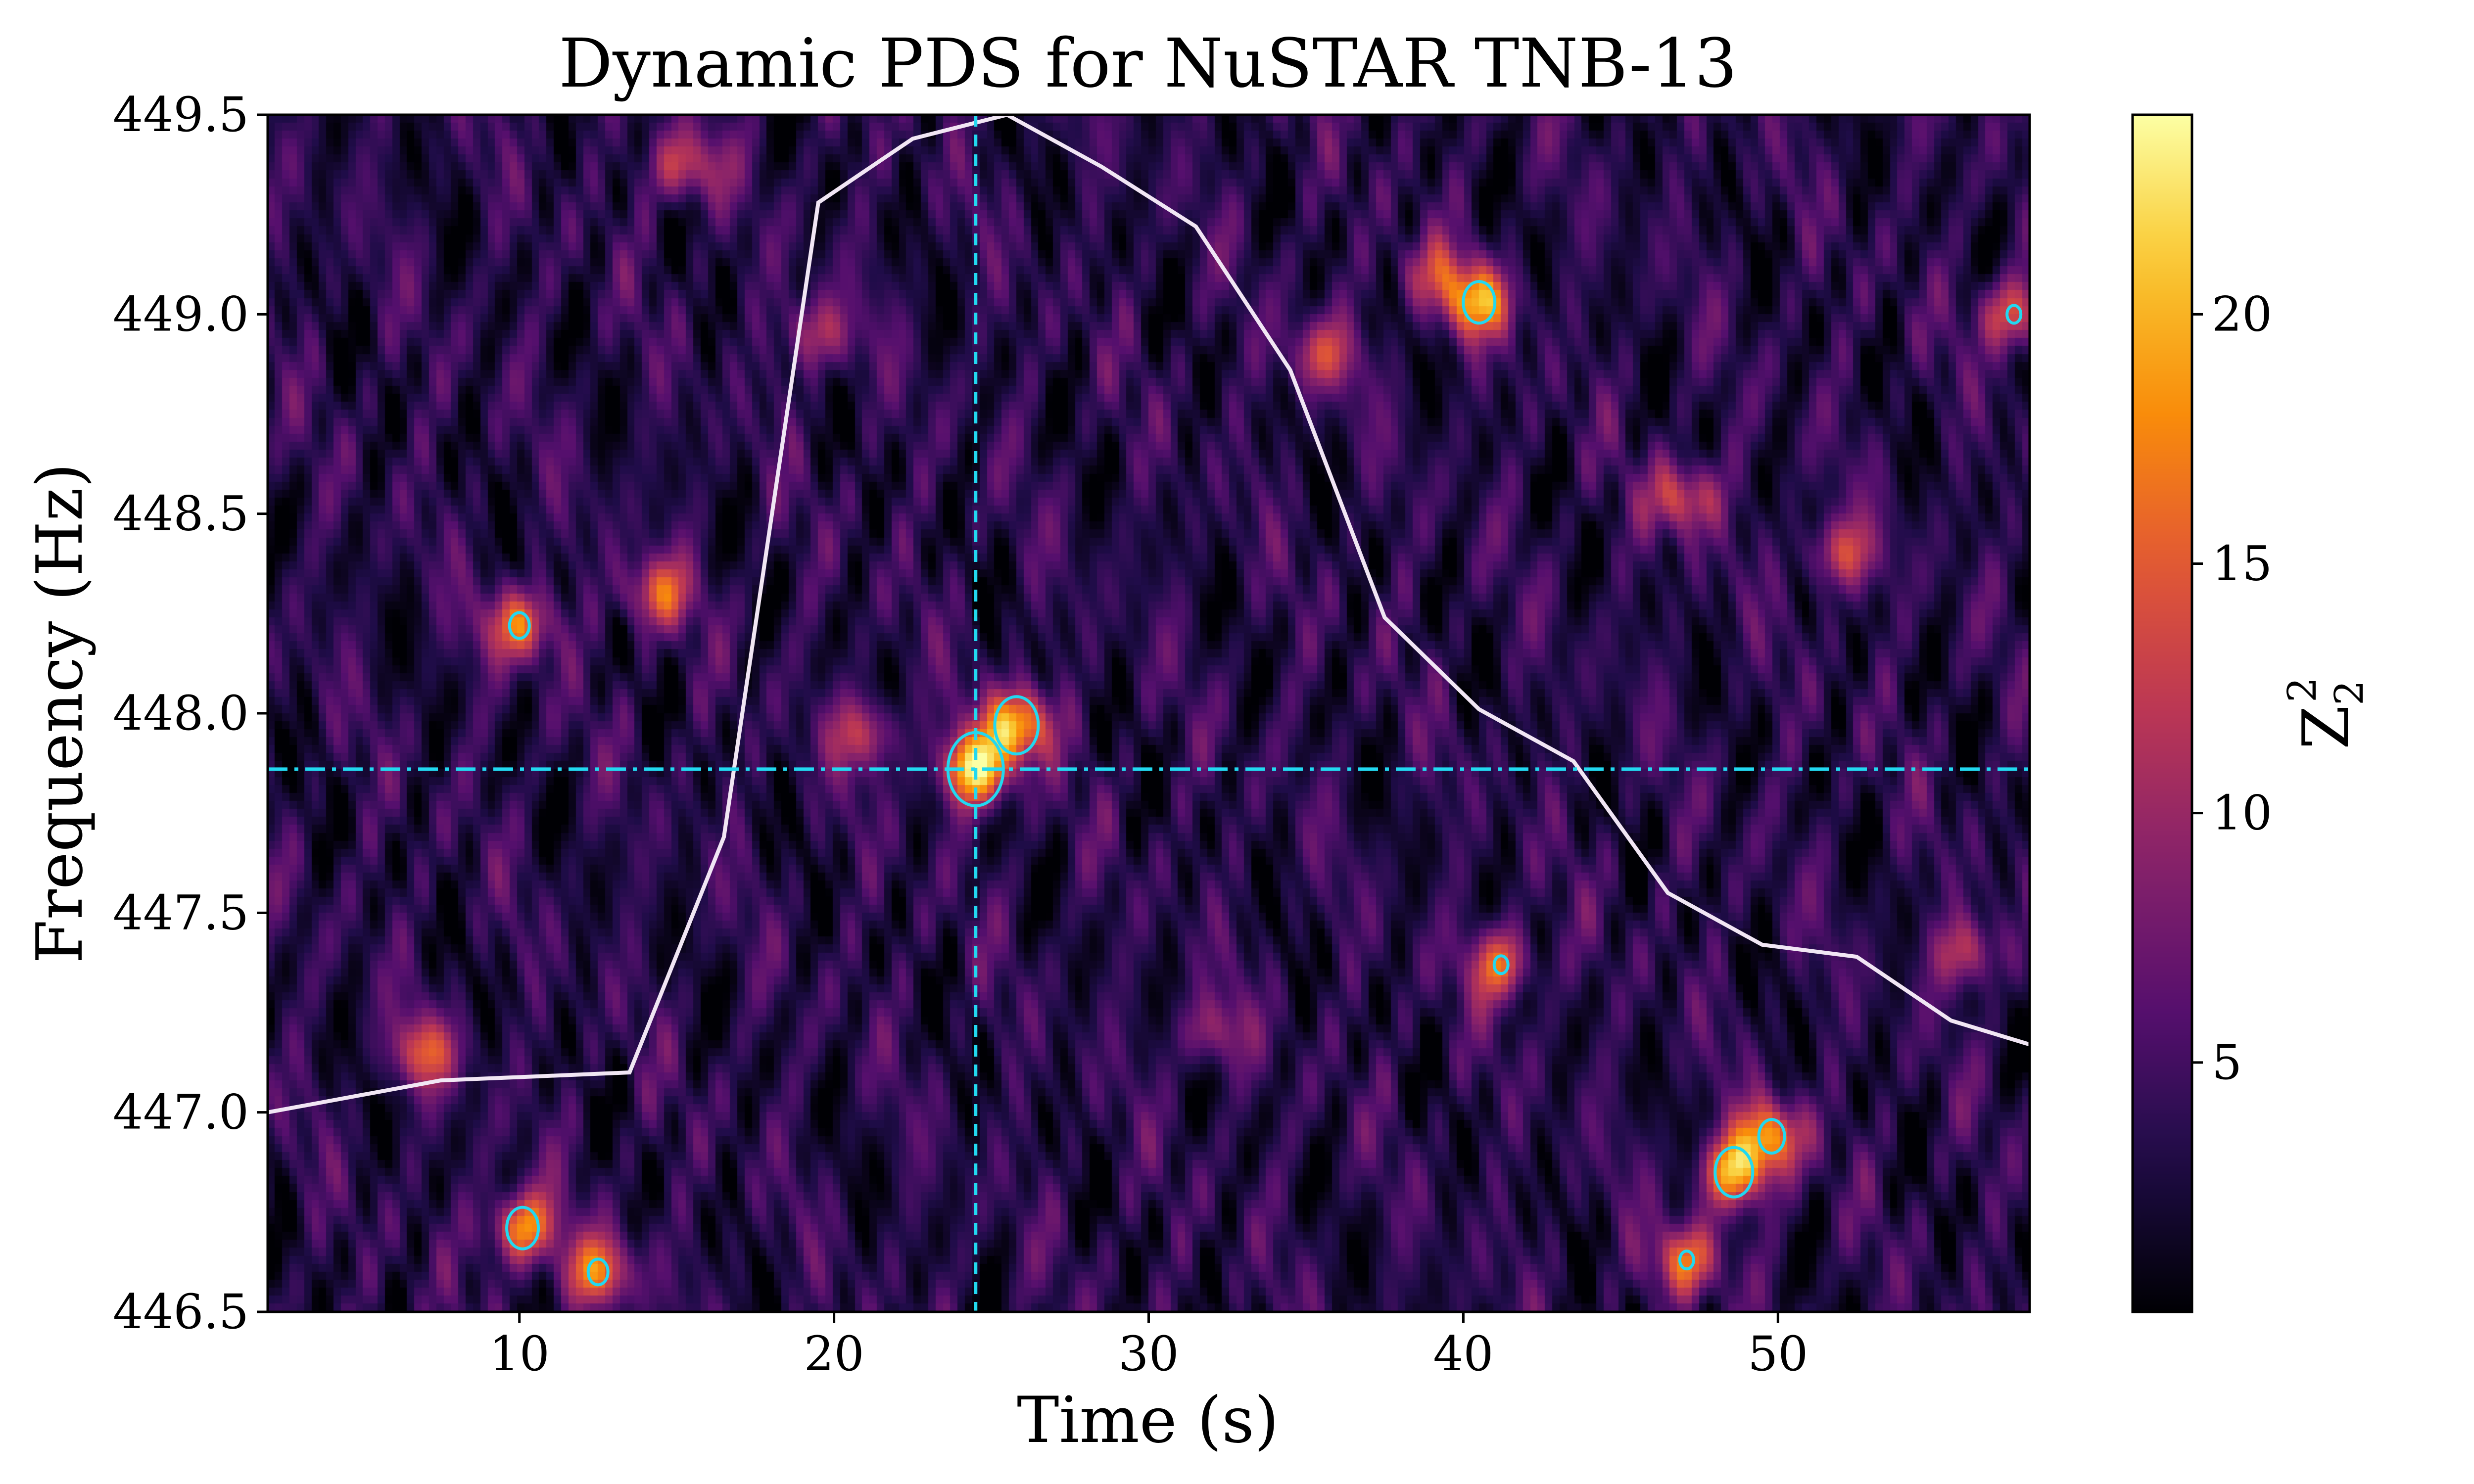 The height and width of the screenshot is (1484, 2474). Describe the element at coordinates (2227, 1062) in the screenshot. I see `colorbar-tick-label: 5` at that location.